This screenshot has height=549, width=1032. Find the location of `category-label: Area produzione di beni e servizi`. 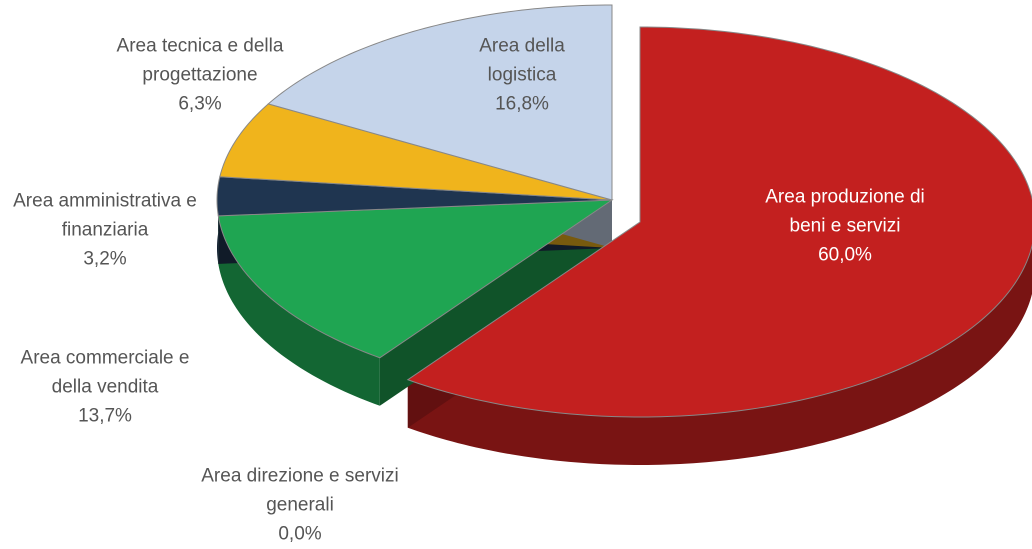

category-label: Area produzione di beni e servizi is located at coordinates (845, 211).